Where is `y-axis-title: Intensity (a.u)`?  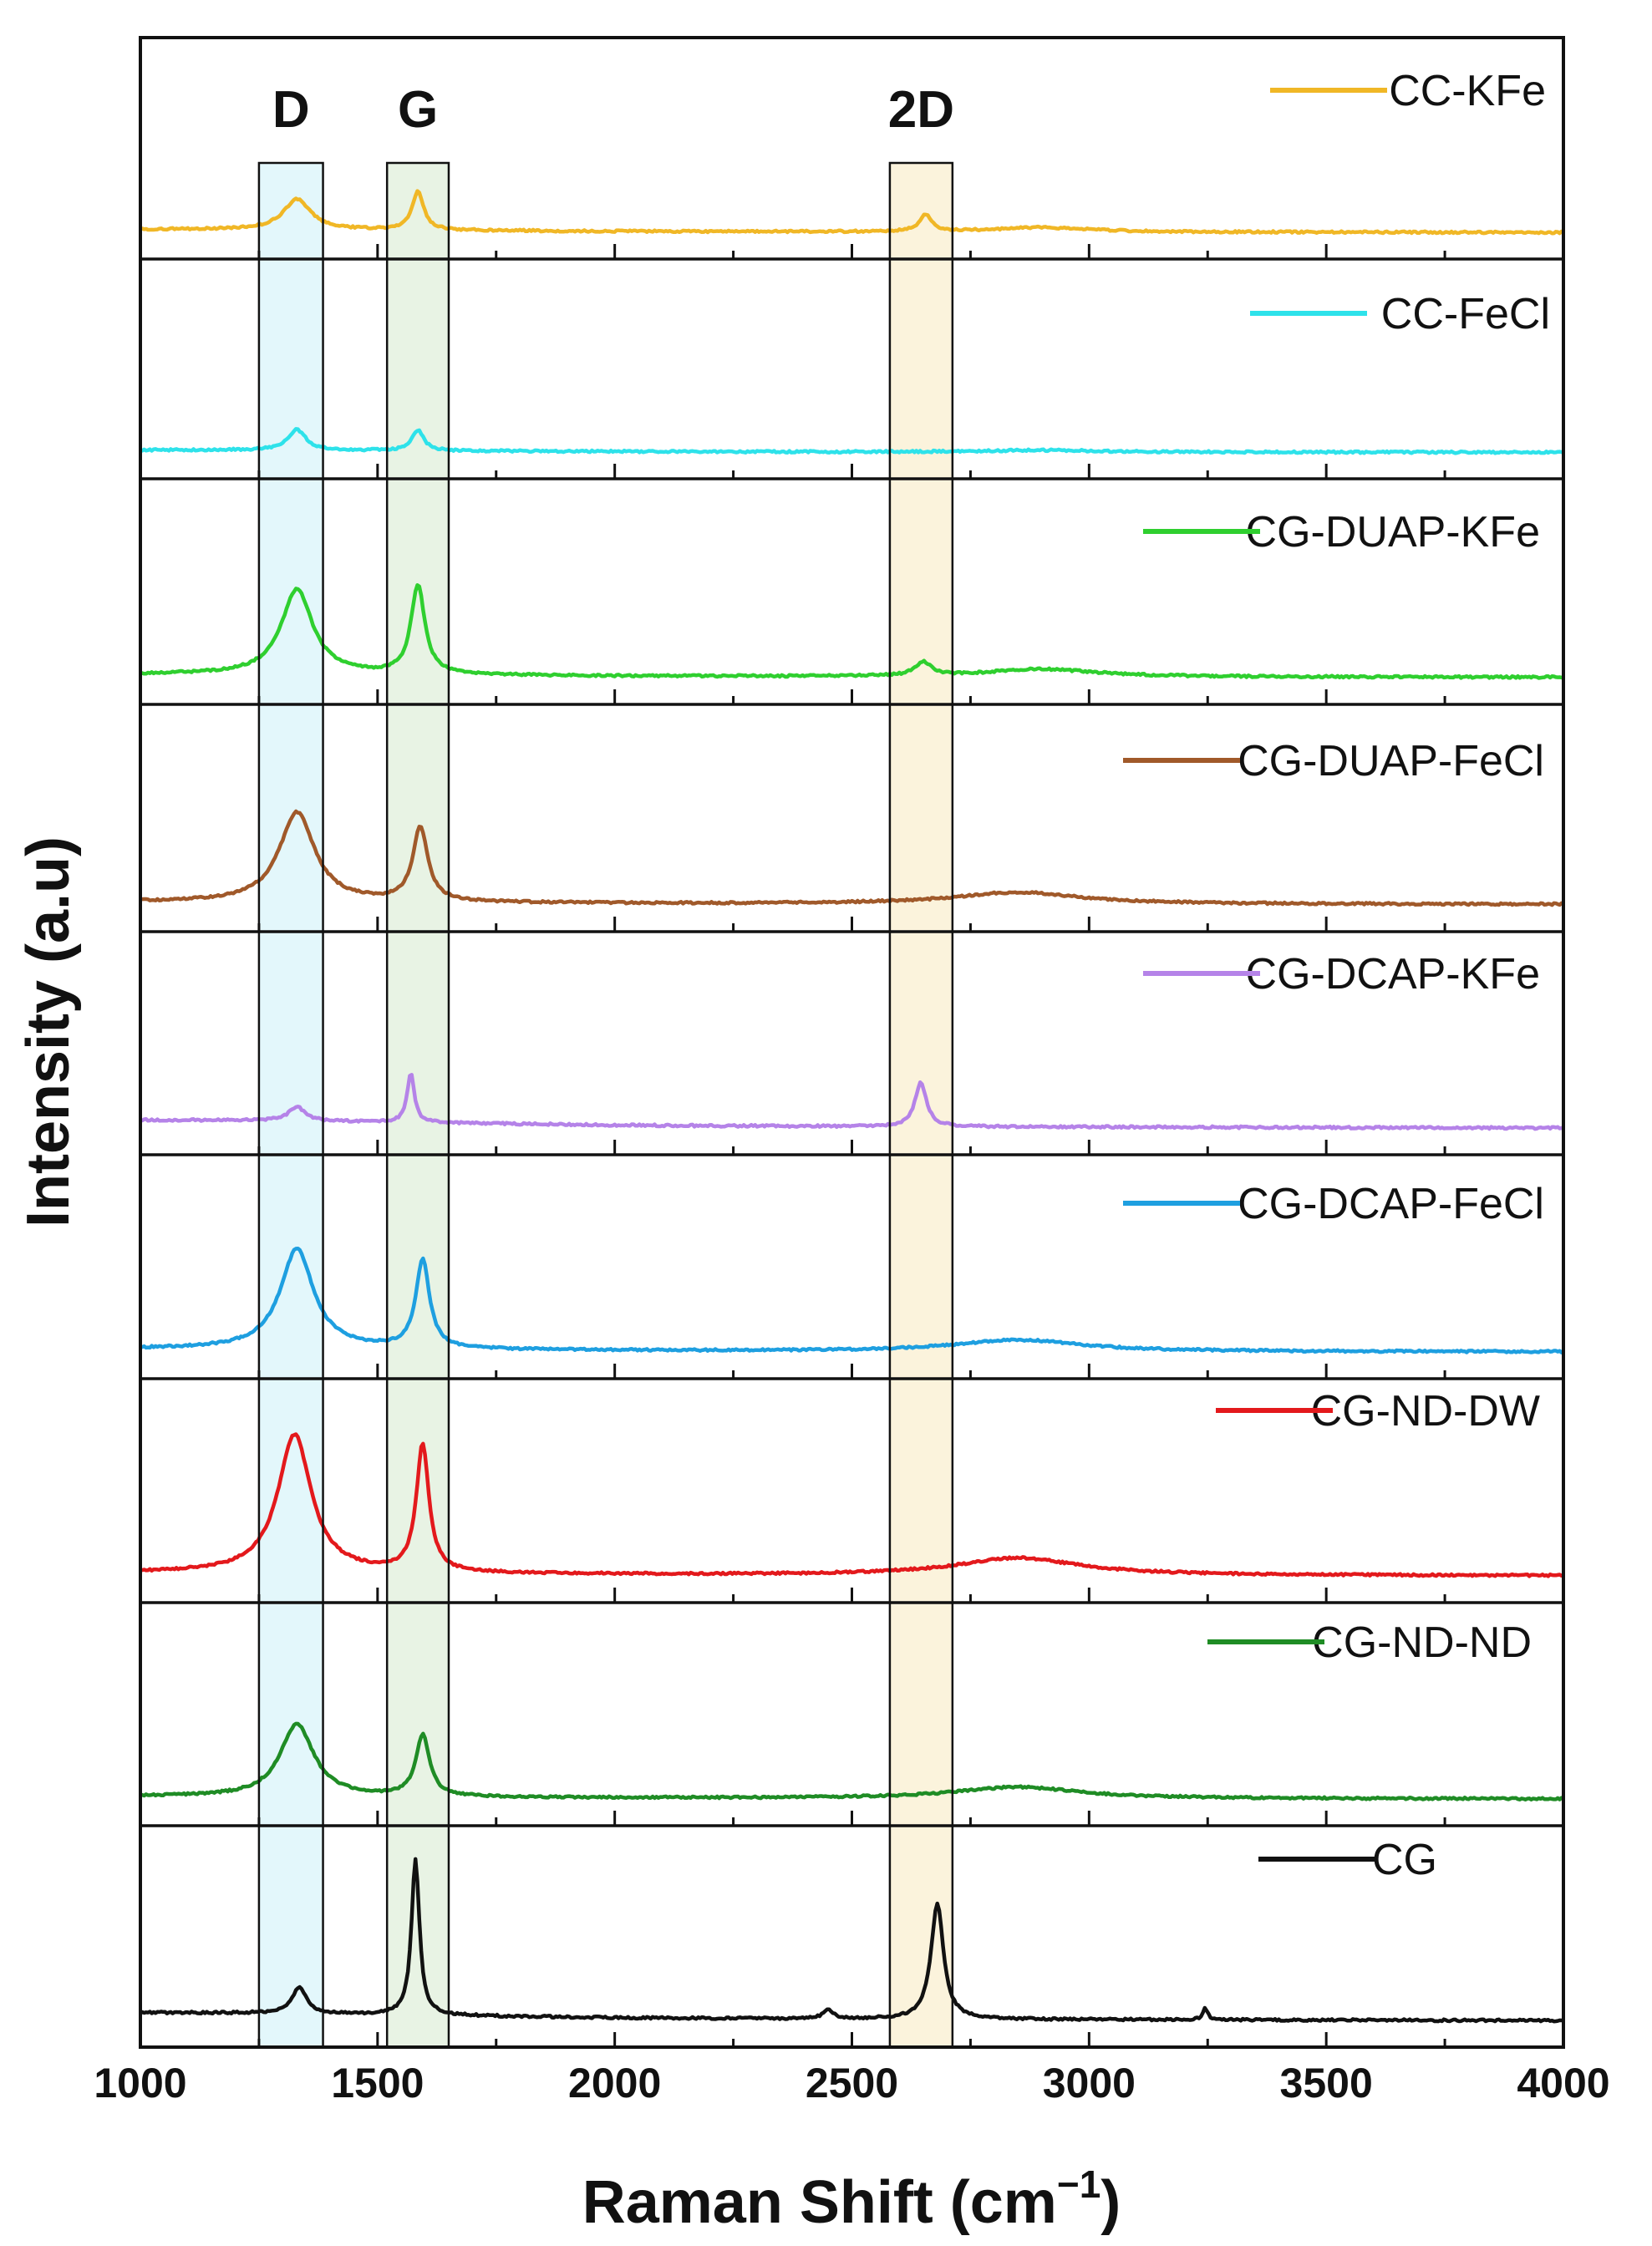 y-axis-title: Intensity (a.u) is located at coordinates (49, 1031).